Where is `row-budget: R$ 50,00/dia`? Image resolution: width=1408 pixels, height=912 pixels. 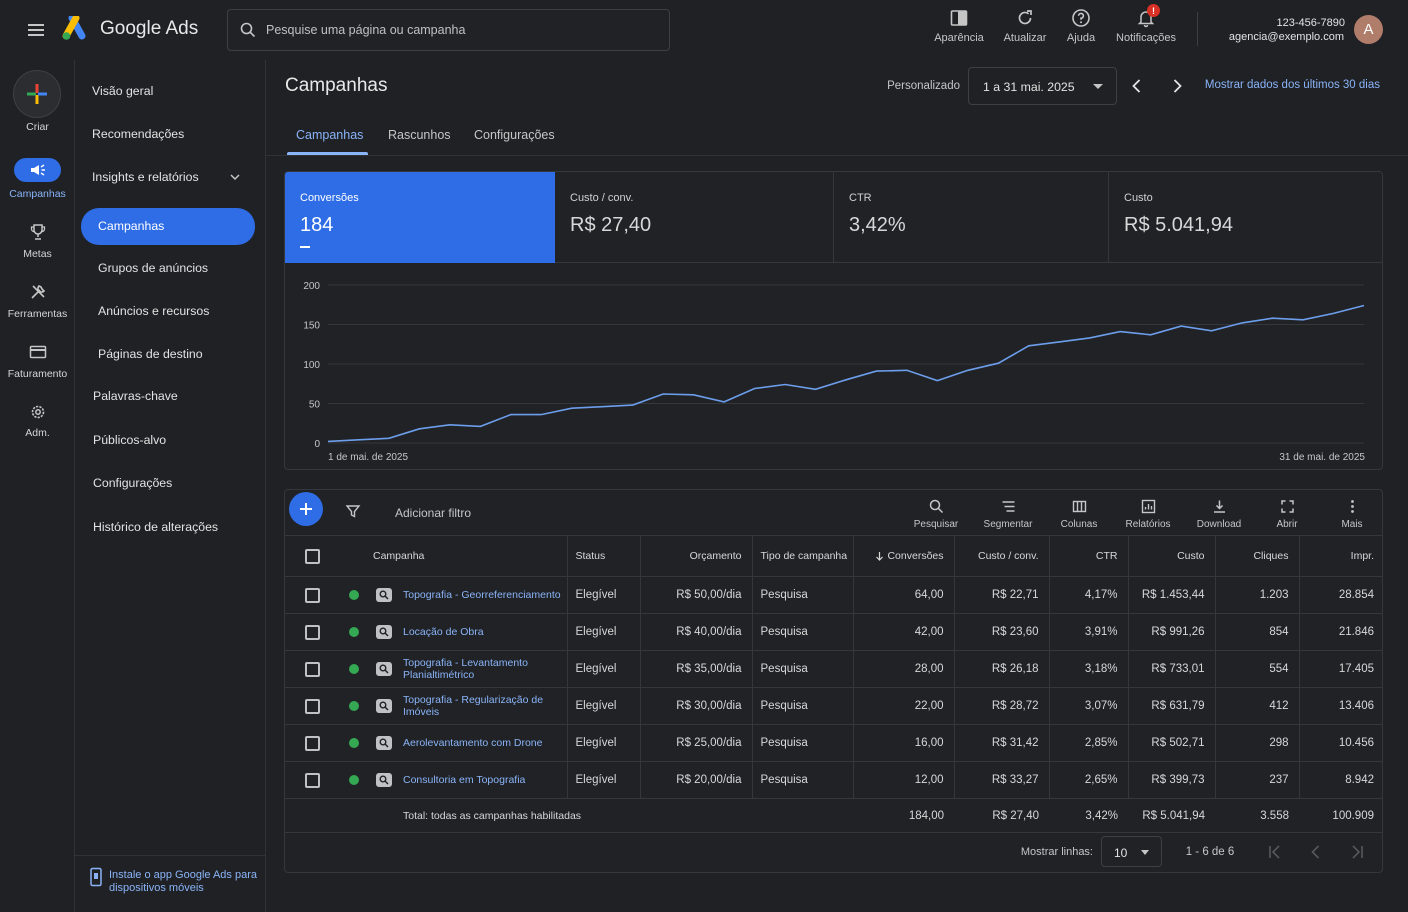 row-budget: R$ 50,00/dia is located at coordinates (696, 595).